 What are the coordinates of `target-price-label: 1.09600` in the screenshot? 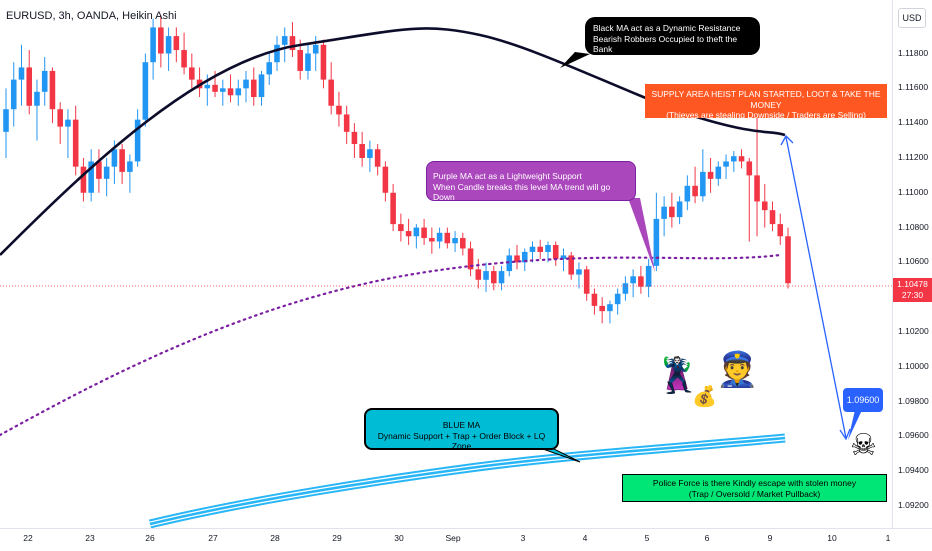 It's located at (863, 400).